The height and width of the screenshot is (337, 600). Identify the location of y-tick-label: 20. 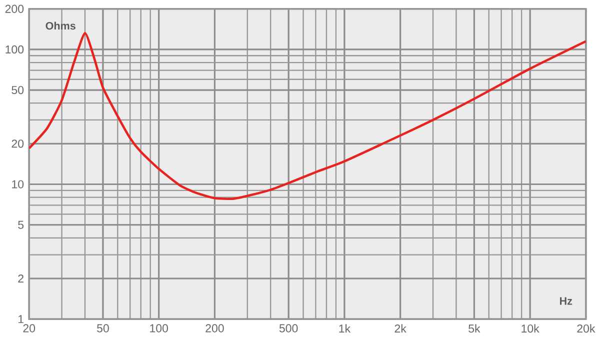
(18, 143).